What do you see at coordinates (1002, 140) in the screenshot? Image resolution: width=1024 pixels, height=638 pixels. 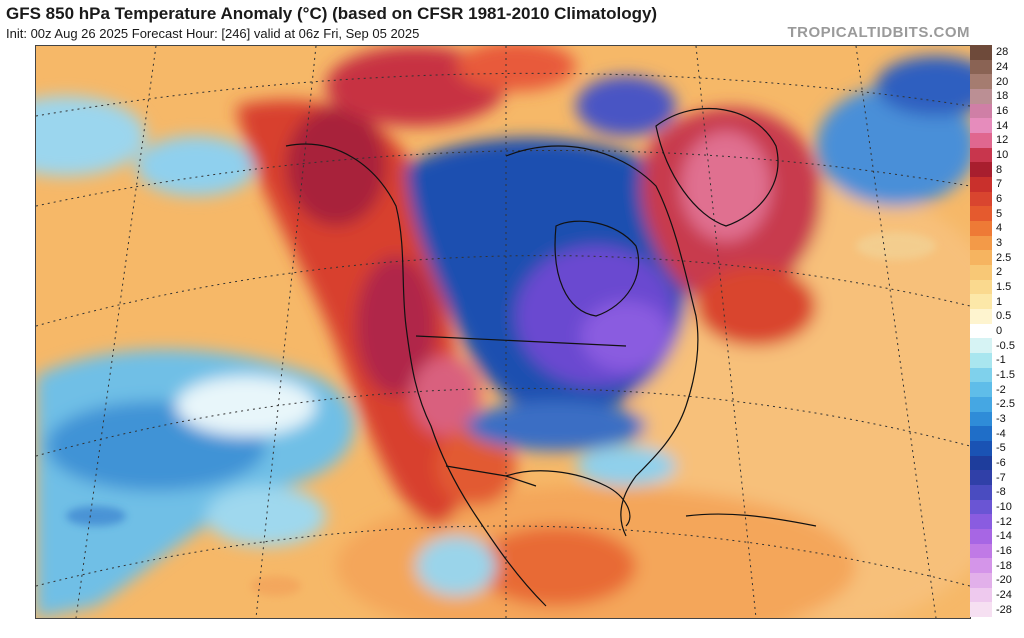 I see `colorbar-label: 12` at bounding box center [1002, 140].